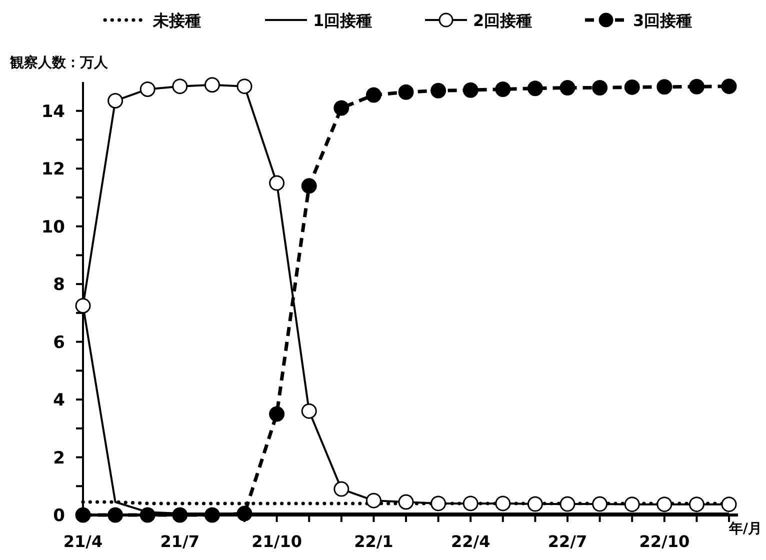  Describe the element at coordinates (180, 541) in the screenshot. I see `x-tick-label: 21/7` at that location.